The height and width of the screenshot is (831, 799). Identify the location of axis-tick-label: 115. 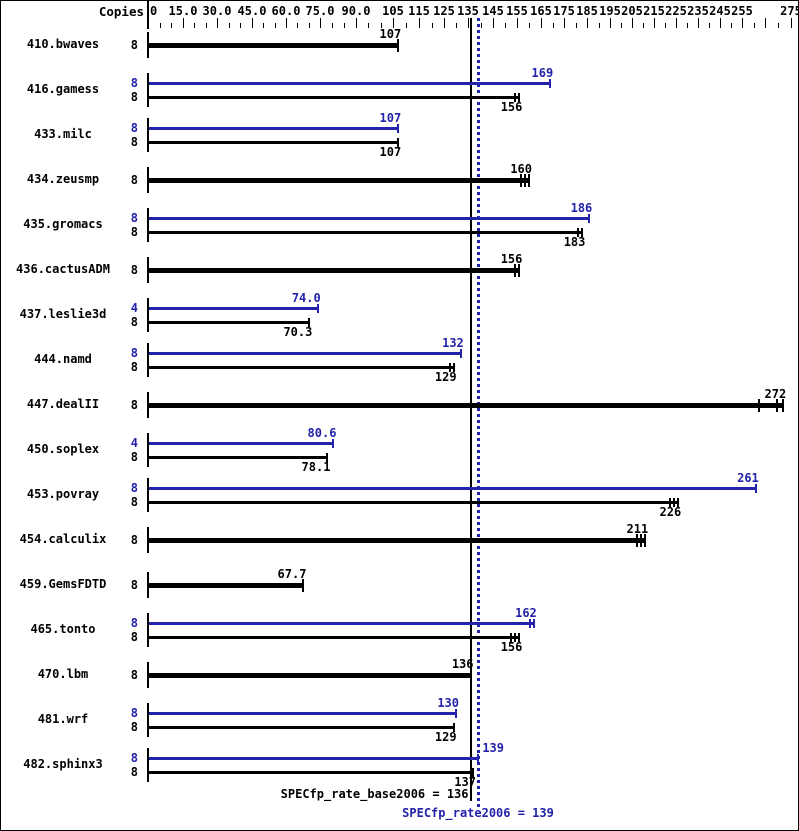
(419, 11).